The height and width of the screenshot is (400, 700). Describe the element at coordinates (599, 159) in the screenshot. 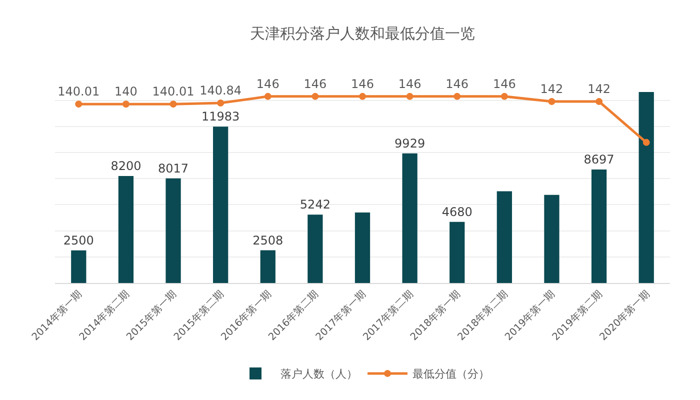

I see `data-label: 8697` at that location.